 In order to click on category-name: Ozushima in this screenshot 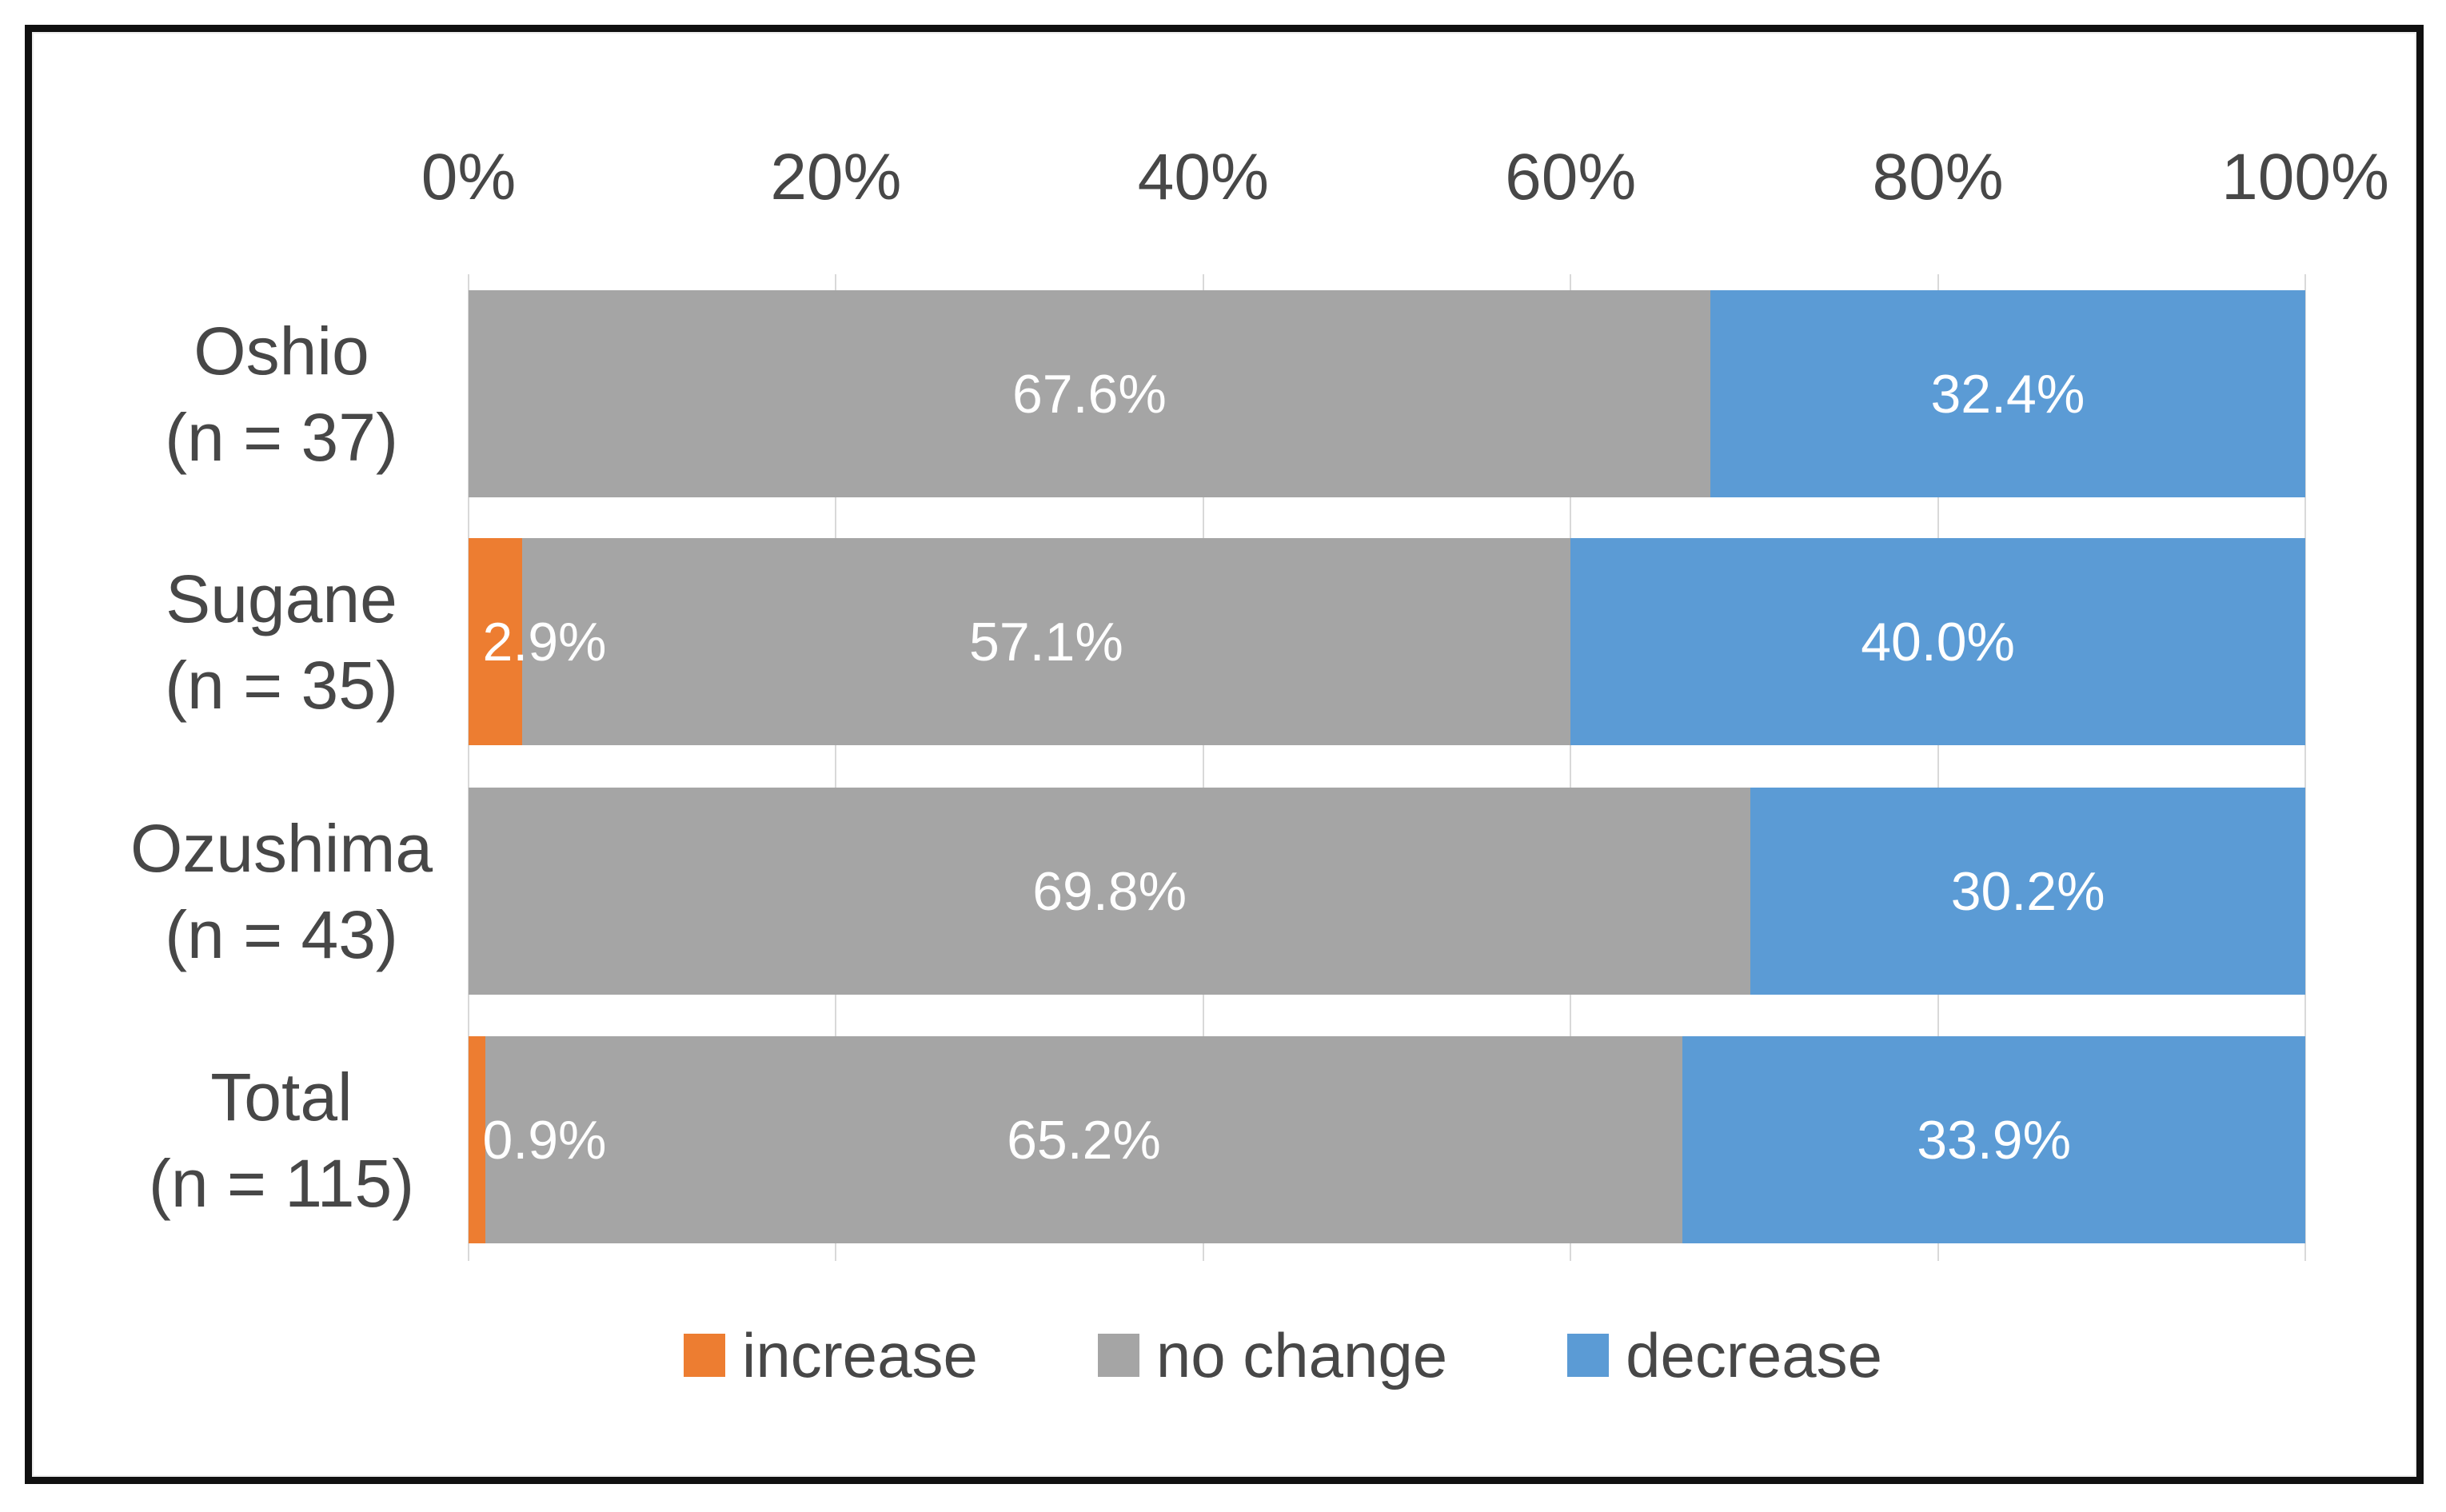, I will do `click(281, 848)`.